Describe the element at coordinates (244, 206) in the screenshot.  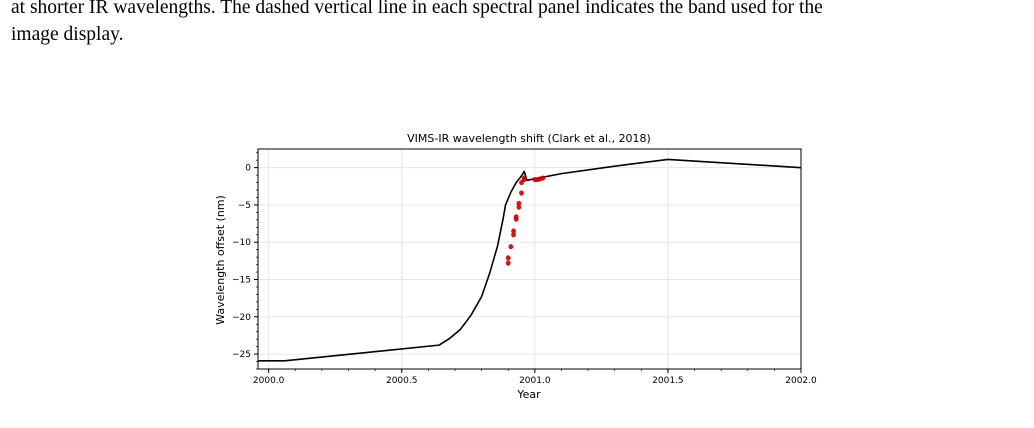
I see `y-tick-label: −5` at that location.